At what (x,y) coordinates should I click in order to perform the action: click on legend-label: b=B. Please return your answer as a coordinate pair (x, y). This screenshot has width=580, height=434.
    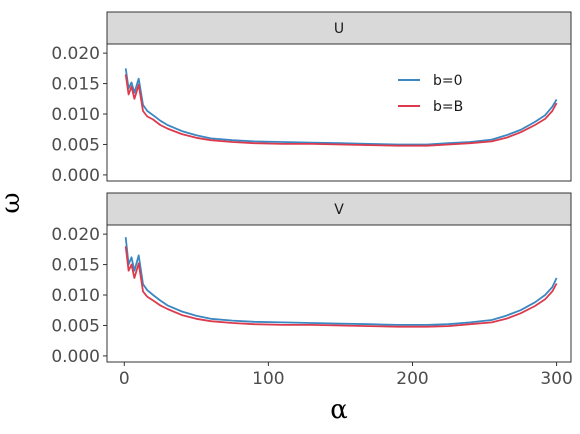
    Looking at the image, I should click on (448, 107).